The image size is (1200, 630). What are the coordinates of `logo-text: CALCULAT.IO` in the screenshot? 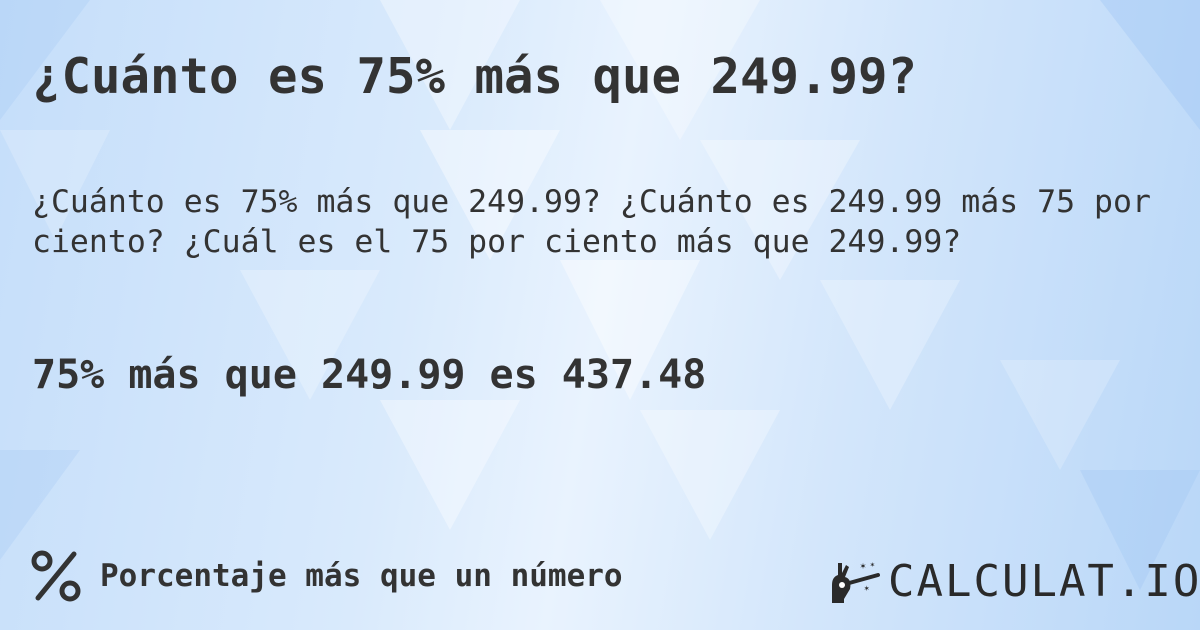 It's located at (1044, 581).